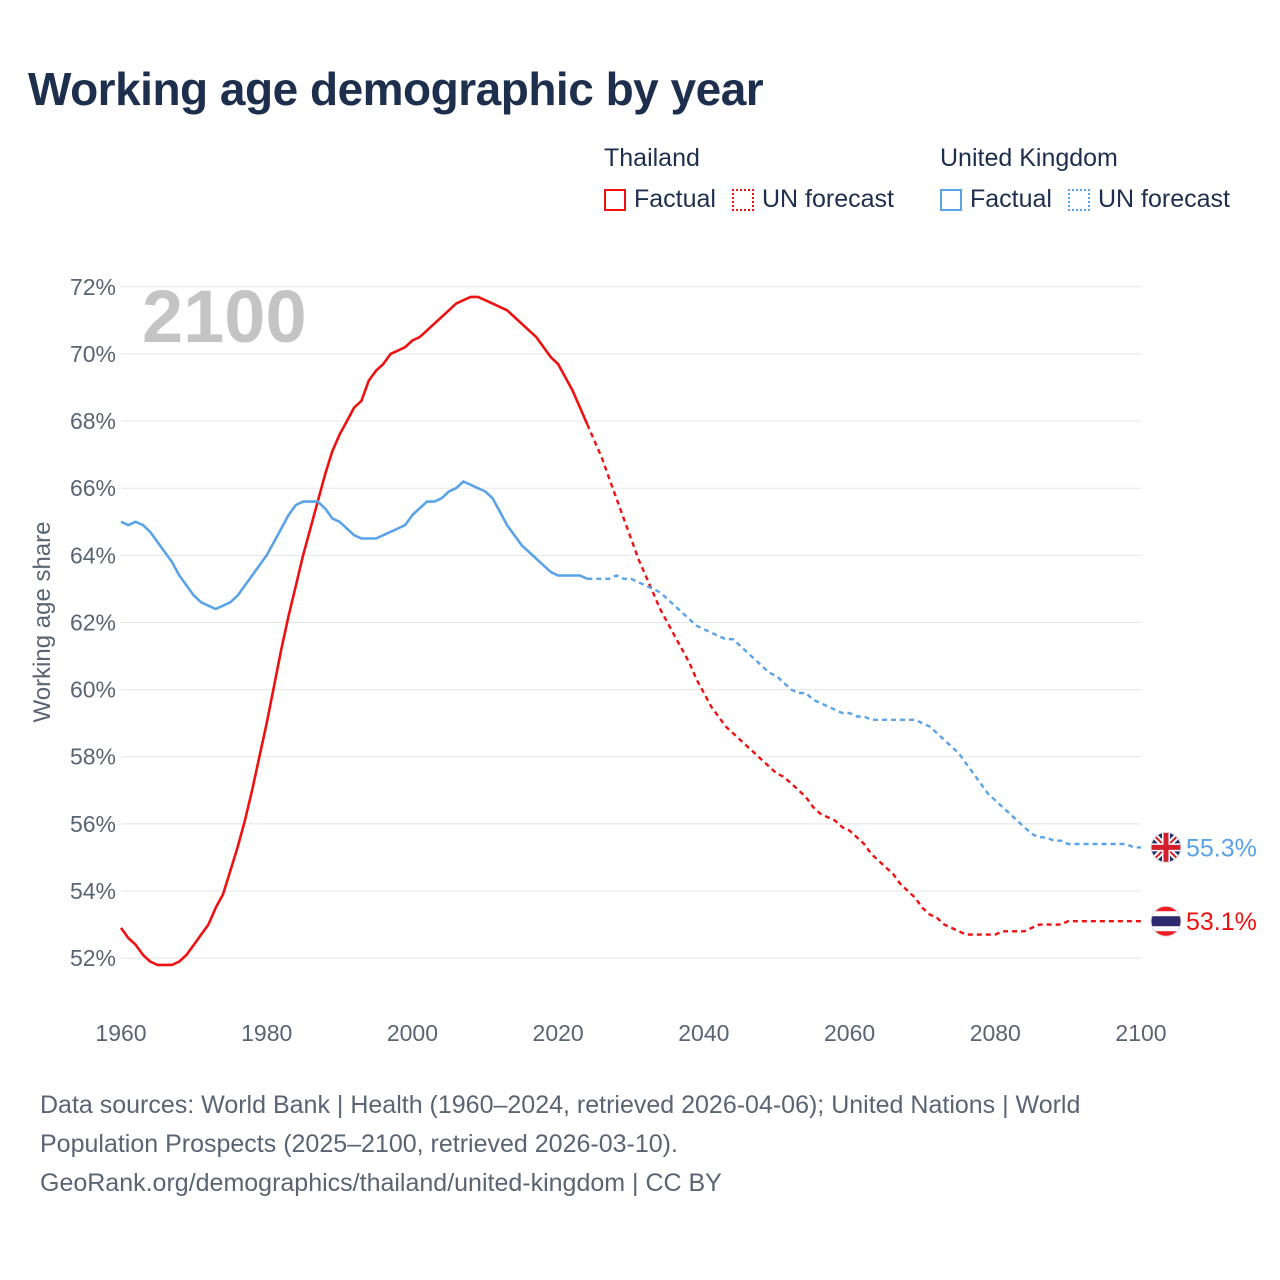 Image resolution: width=1280 pixels, height=1280 pixels. I want to click on thailand-flag-stripes, so click(1166, 921).